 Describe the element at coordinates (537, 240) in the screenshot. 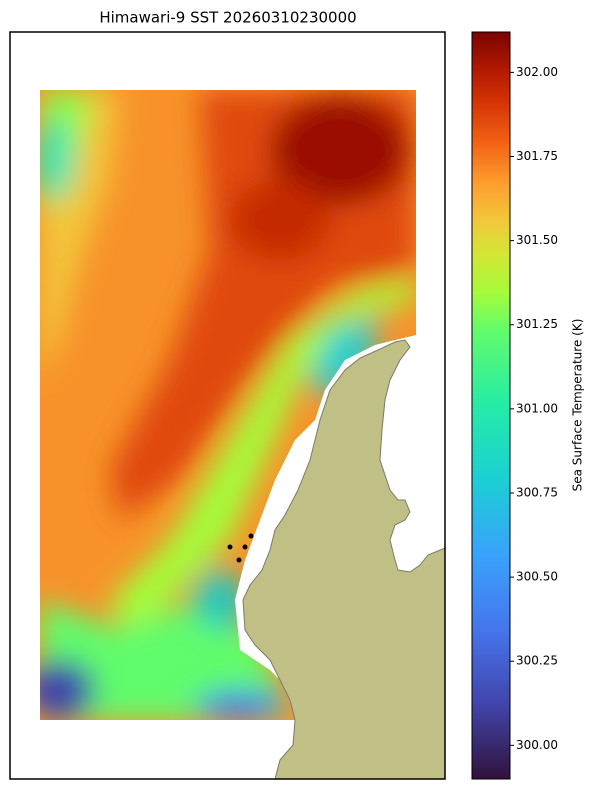

I see `colorbar-tick-label: 301.50` at that location.